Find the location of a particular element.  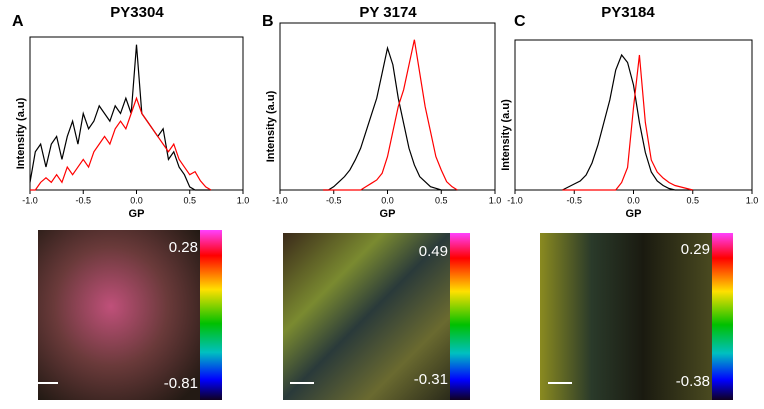

colorbar-min: -0.31 is located at coordinates (431, 379).